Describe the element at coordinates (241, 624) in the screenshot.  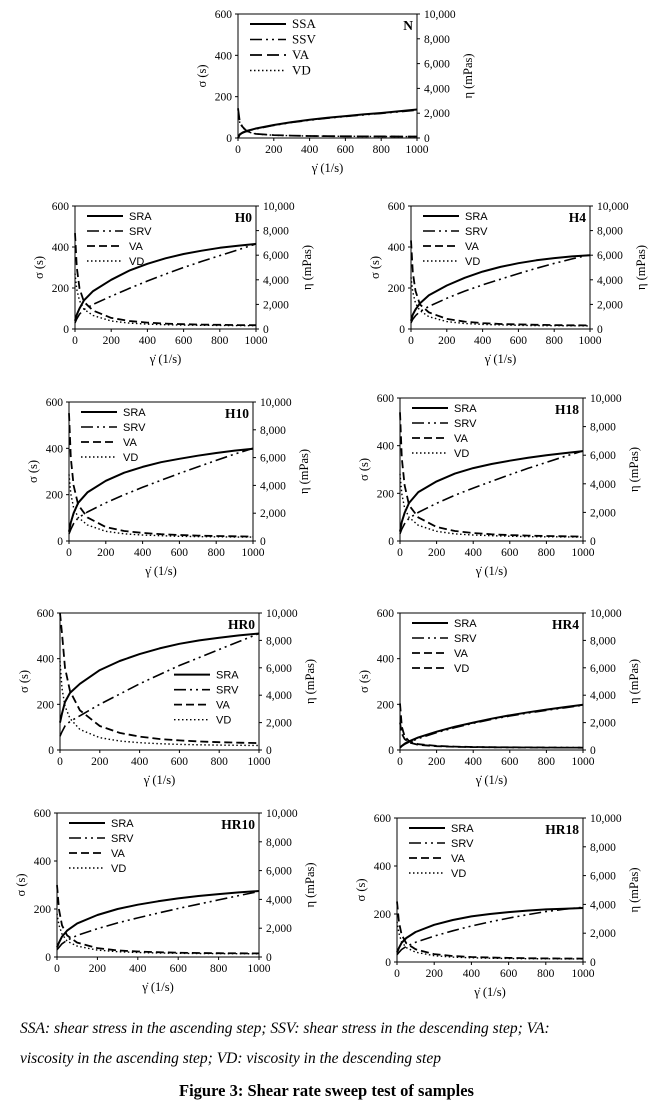
I see `panel-label: HR0` at that location.